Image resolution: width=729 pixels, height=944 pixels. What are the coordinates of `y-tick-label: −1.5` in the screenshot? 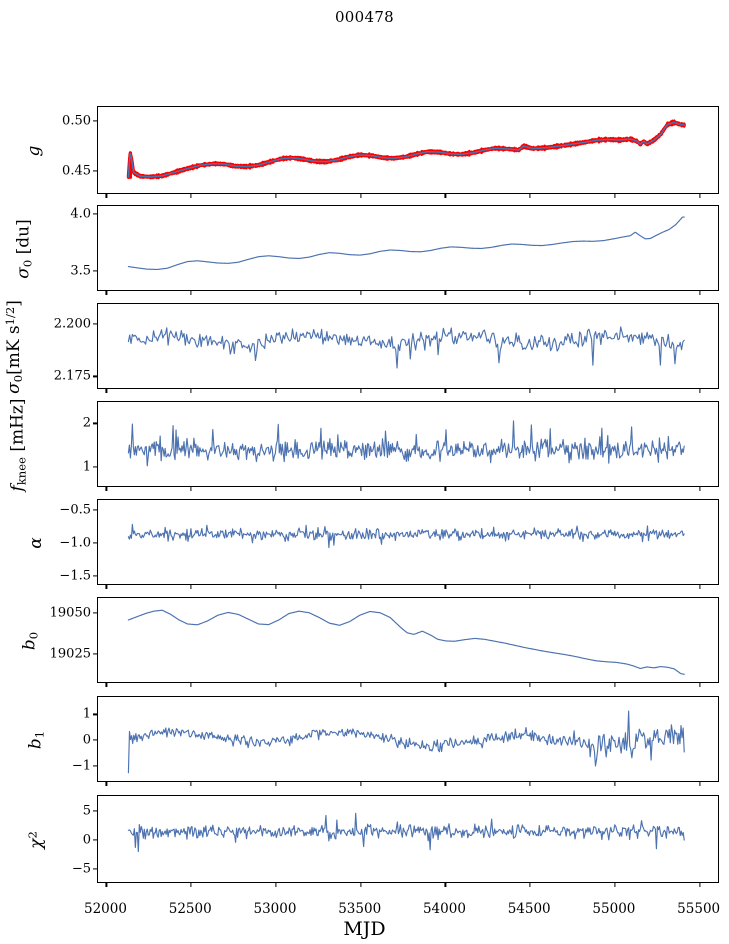 It's located at (75, 576).